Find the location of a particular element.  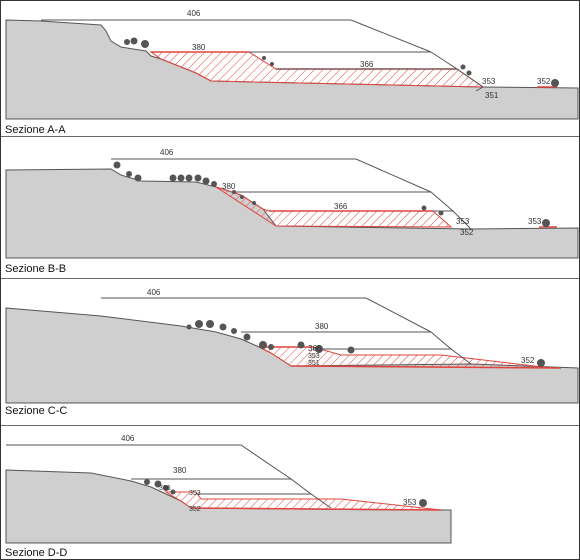

section-d-label: Sezione D-D is located at coordinates (36, 553).